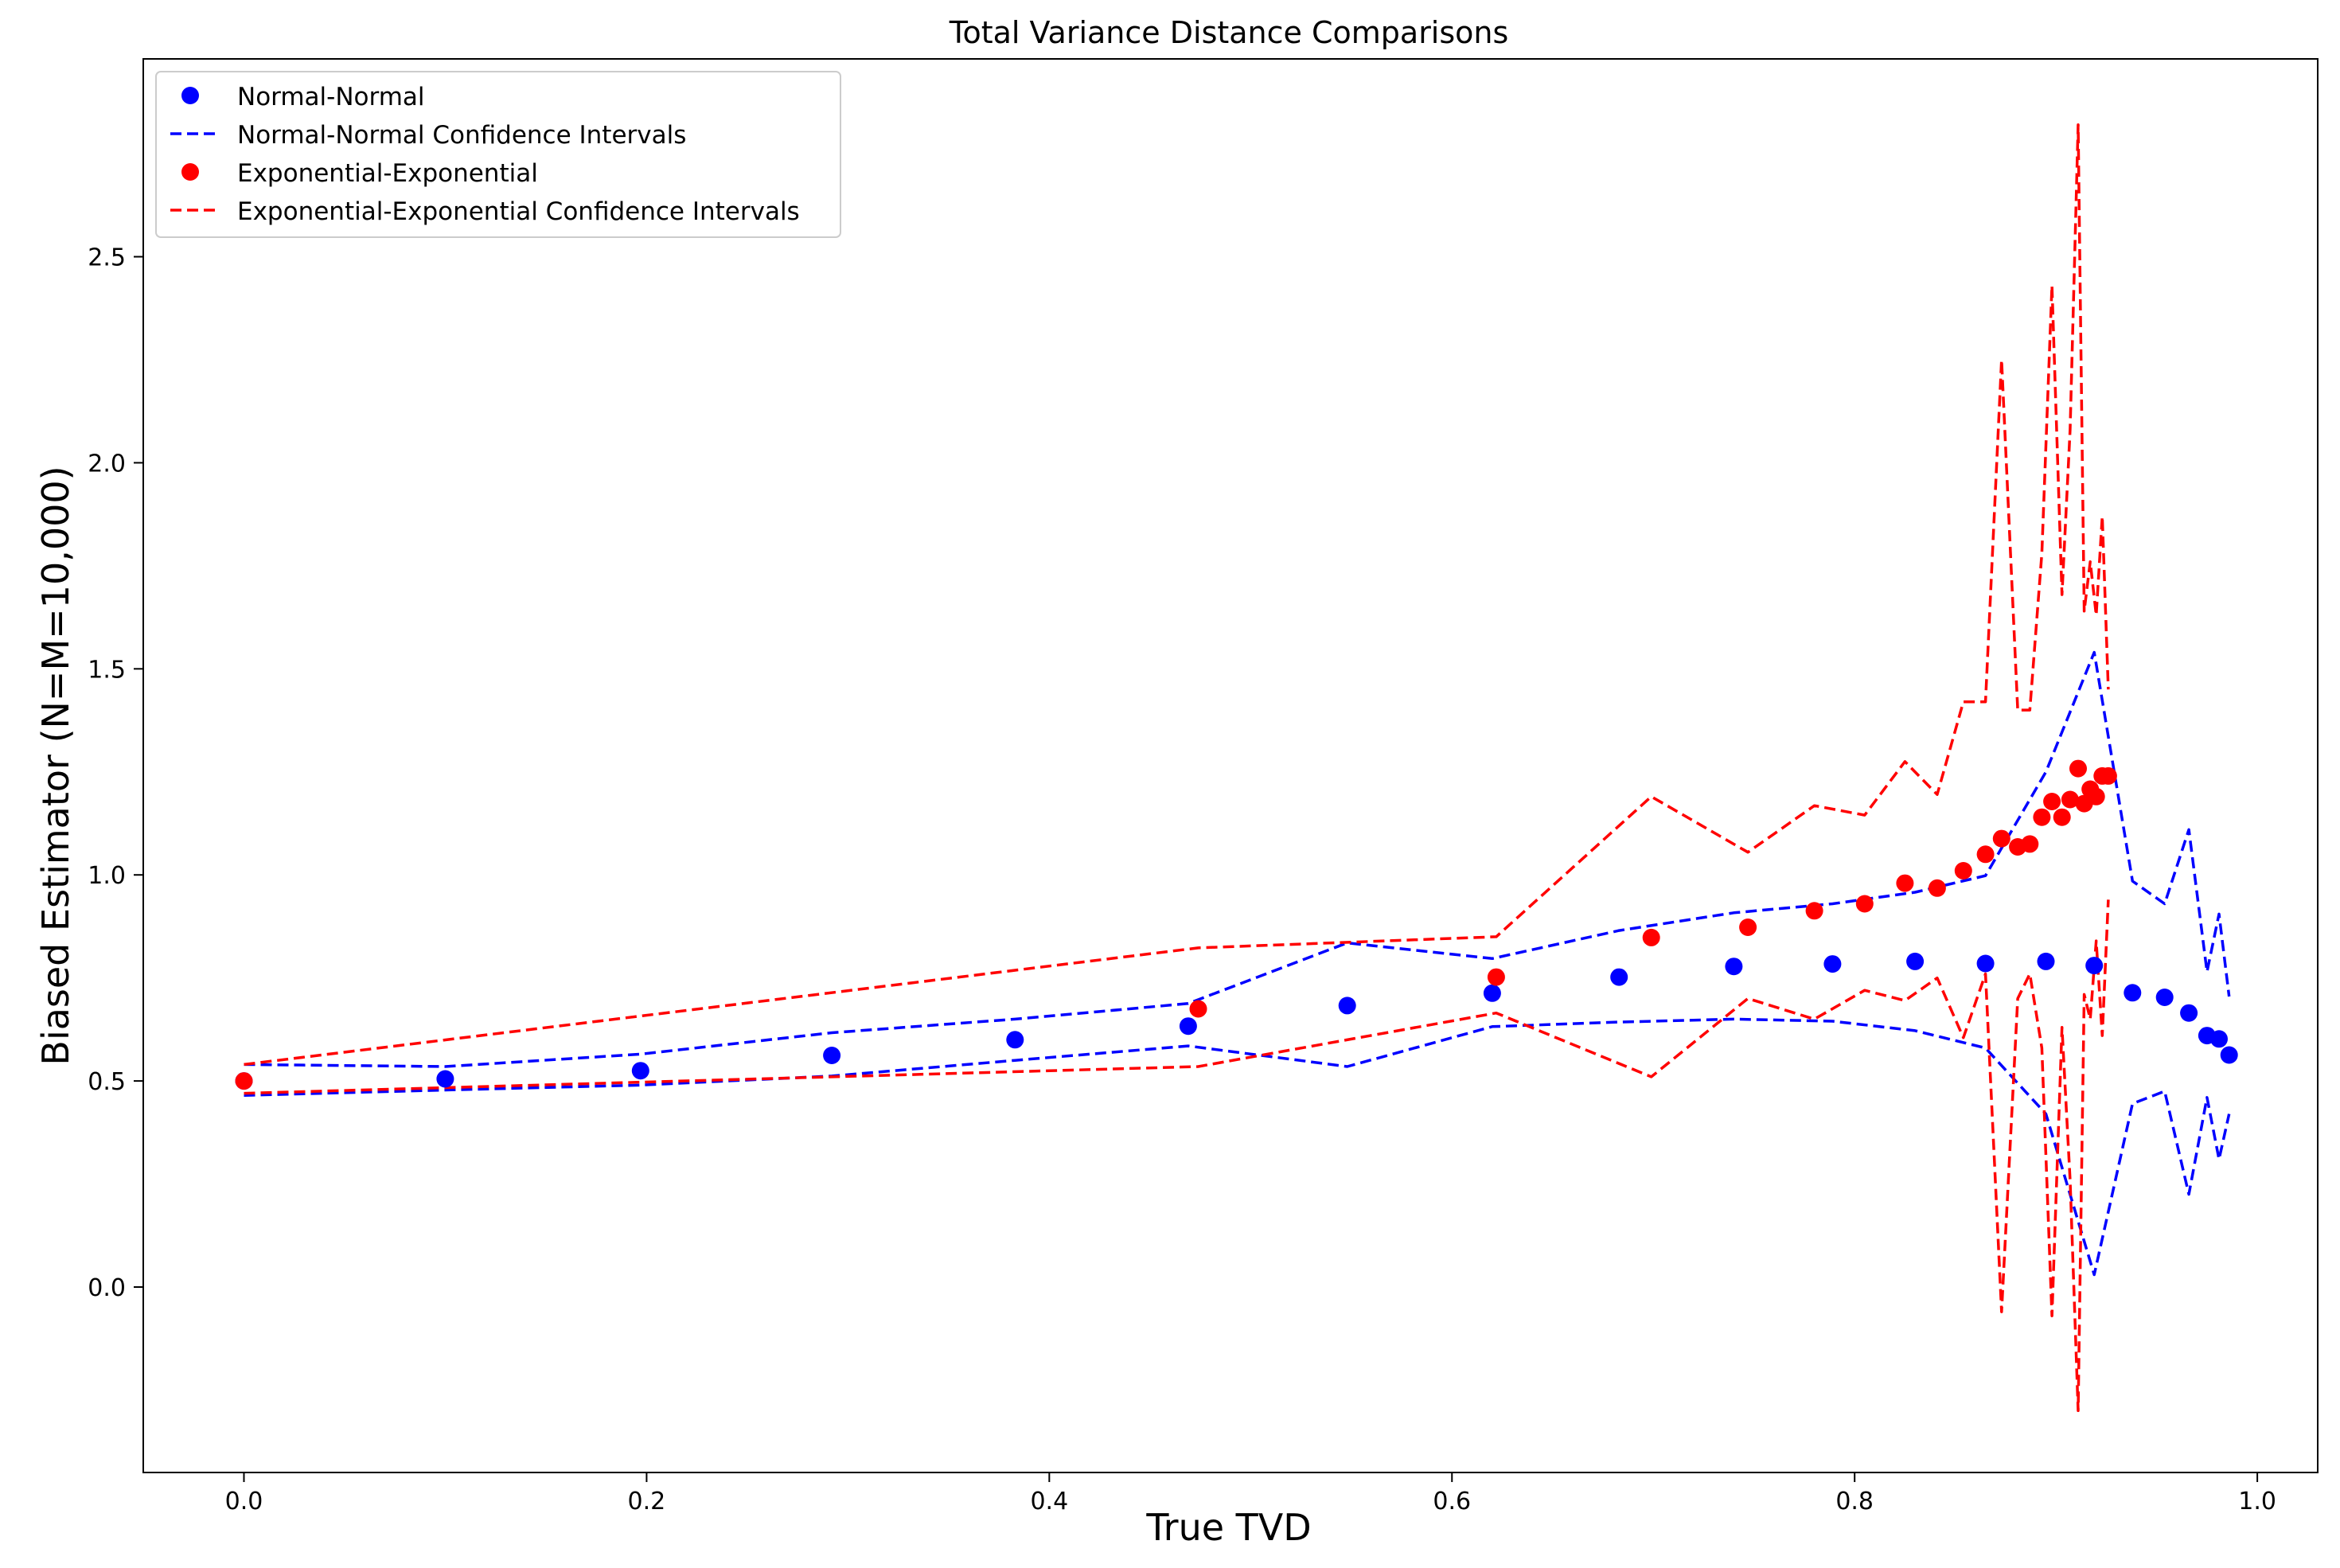 The height and width of the screenshot is (1568, 2340). I want to click on y-tick-label: 2.0, so click(107, 464).